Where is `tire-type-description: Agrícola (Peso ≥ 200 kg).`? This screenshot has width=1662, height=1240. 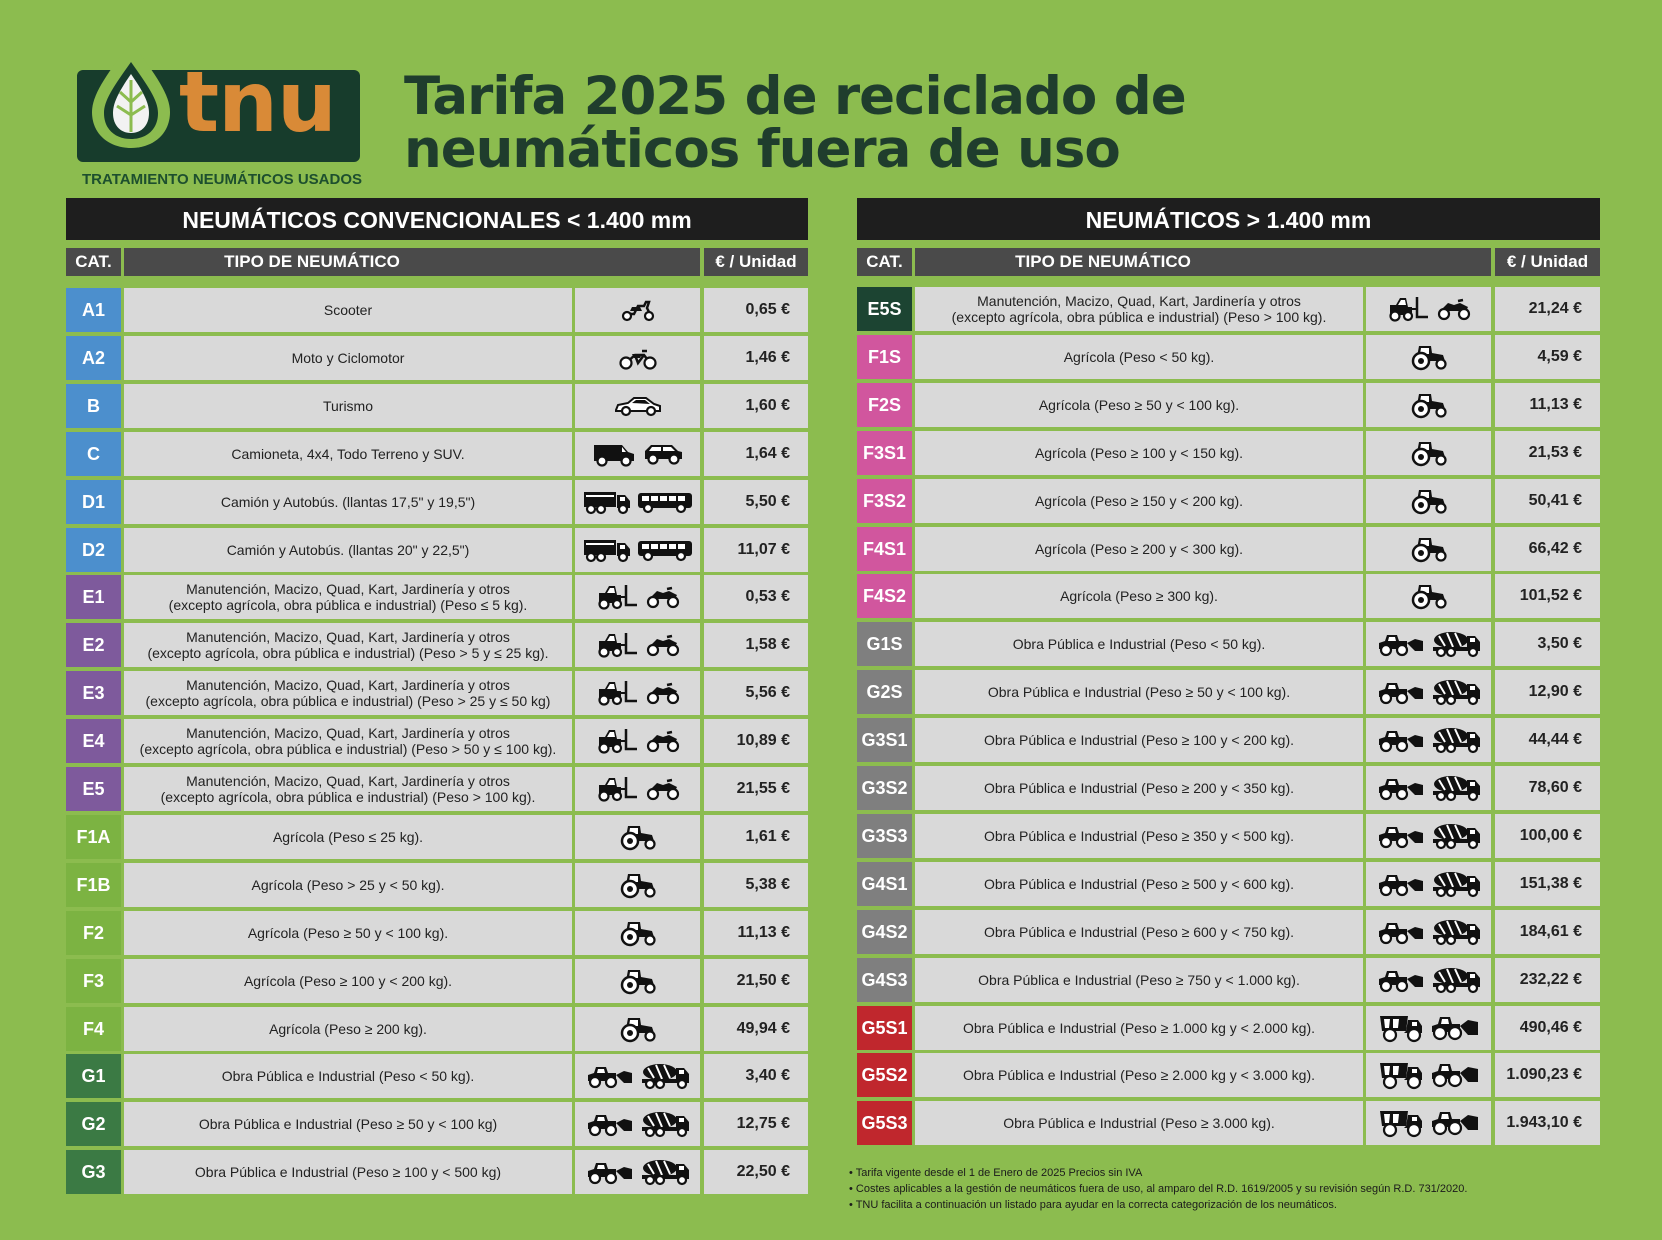
tire-type-description: Agrícola (Peso ≥ 200 kg). is located at coordinates (348, 1028).